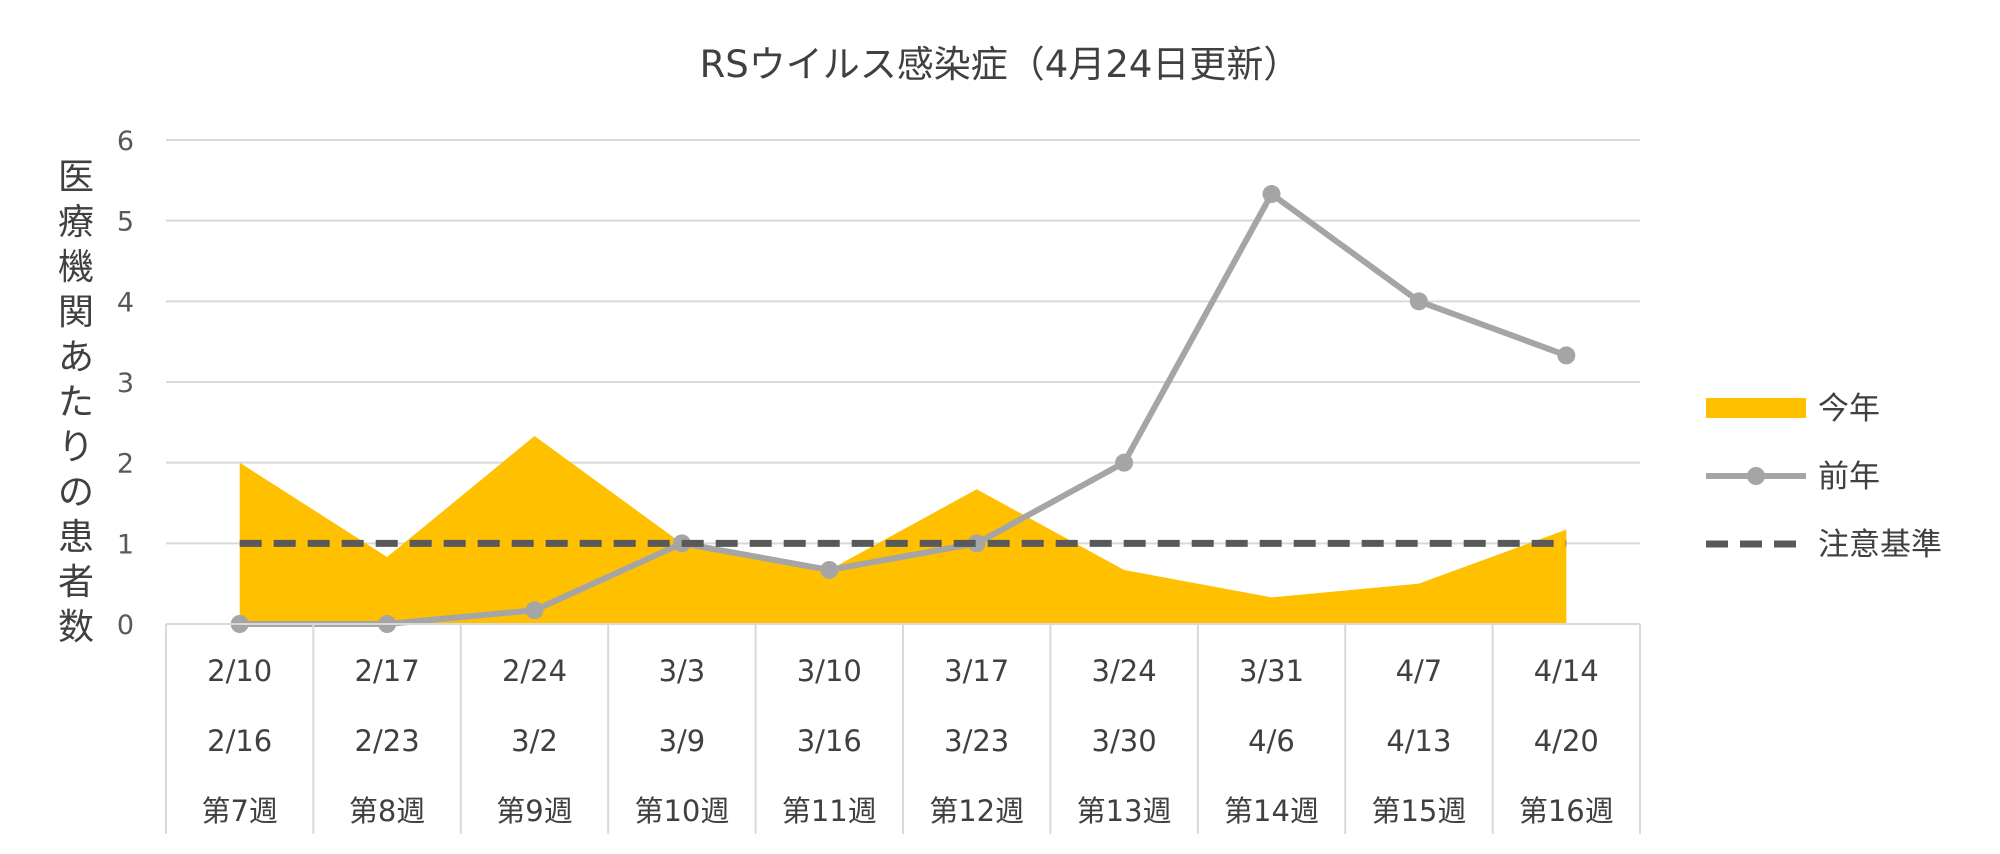 This screenshot has height=854, width=2000. What do you see at coordinates (1271, 194) in the screenshot?
I see `point-前年-7` at bounding box center [1271, 194].